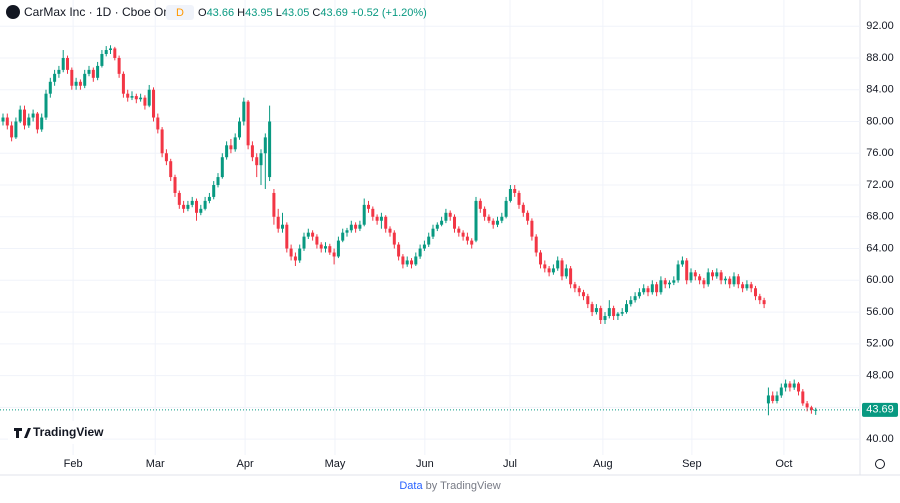 This screenshot has height=503, width=900. What do you see at coordinates (510, 464) in the screenshot?
I see `x-tick-label: Jul` at bounding box center [510, 464].